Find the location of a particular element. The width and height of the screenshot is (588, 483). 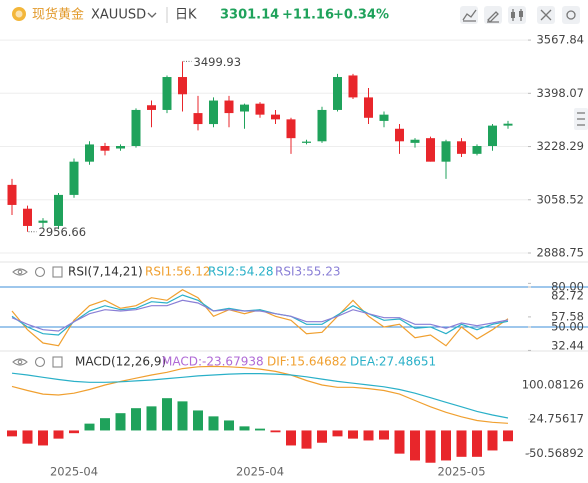

y-tick-label: 3398.07 is located at coordinates (560, 93).